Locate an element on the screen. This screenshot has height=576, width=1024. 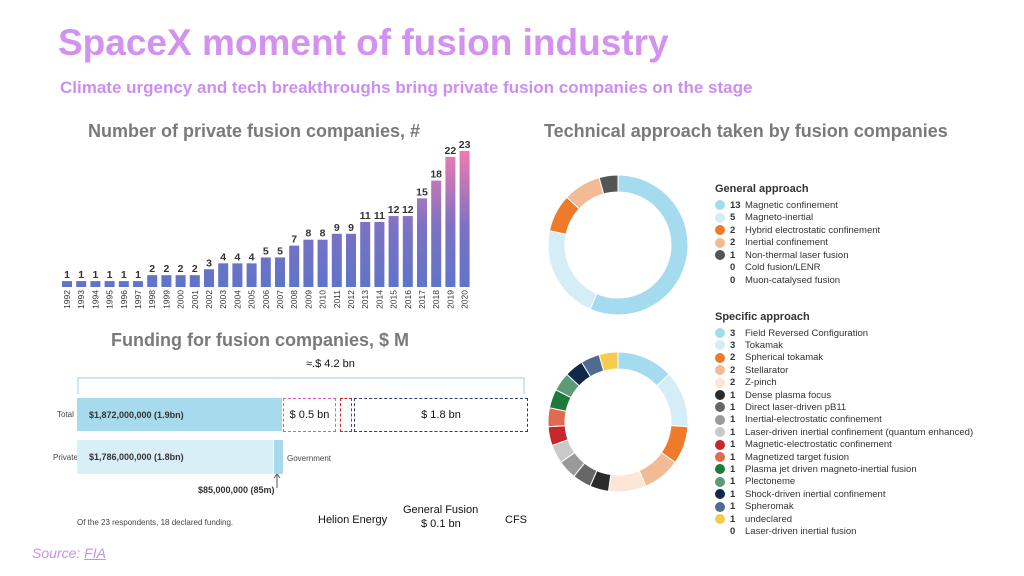
page-title: SpaceX moment of fusion industry is located at coordinates (363, 42).